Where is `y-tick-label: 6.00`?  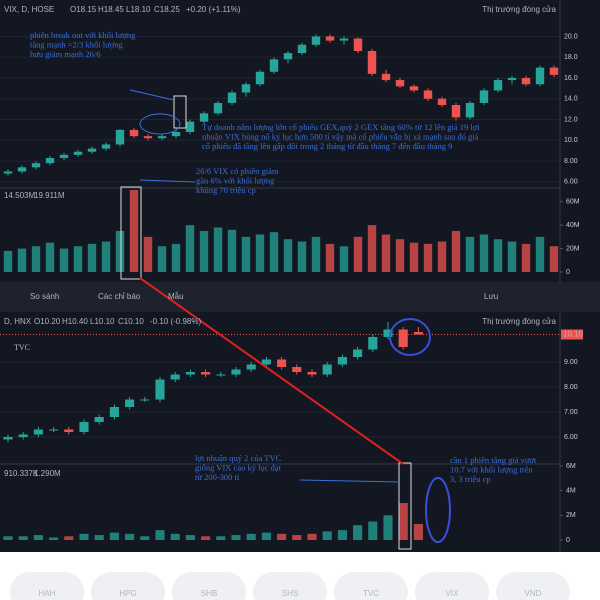
y-tick-label: 6.00 is located at coordinates (571, 437).